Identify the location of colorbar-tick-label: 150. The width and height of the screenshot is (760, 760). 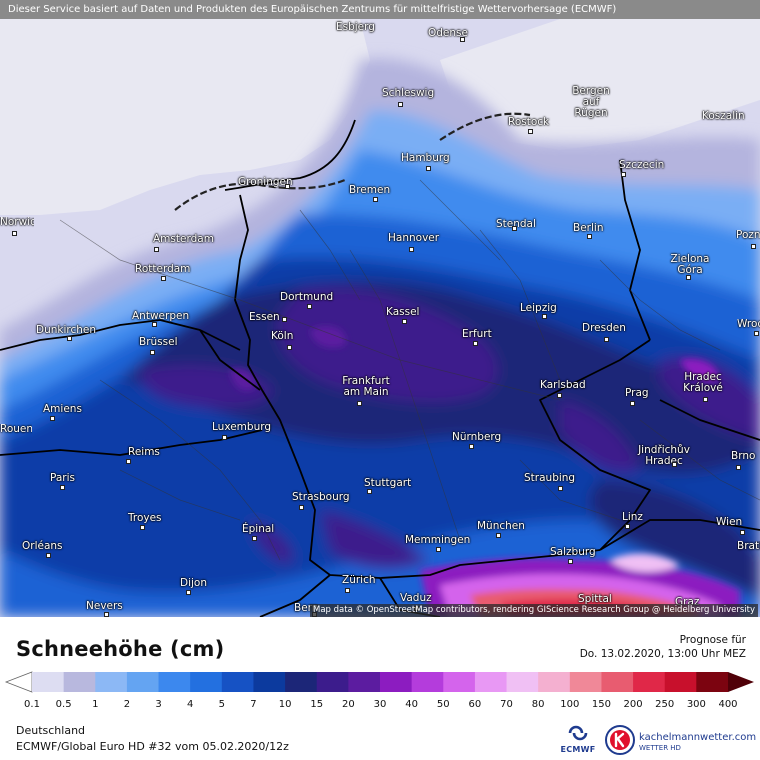
(601, 704).